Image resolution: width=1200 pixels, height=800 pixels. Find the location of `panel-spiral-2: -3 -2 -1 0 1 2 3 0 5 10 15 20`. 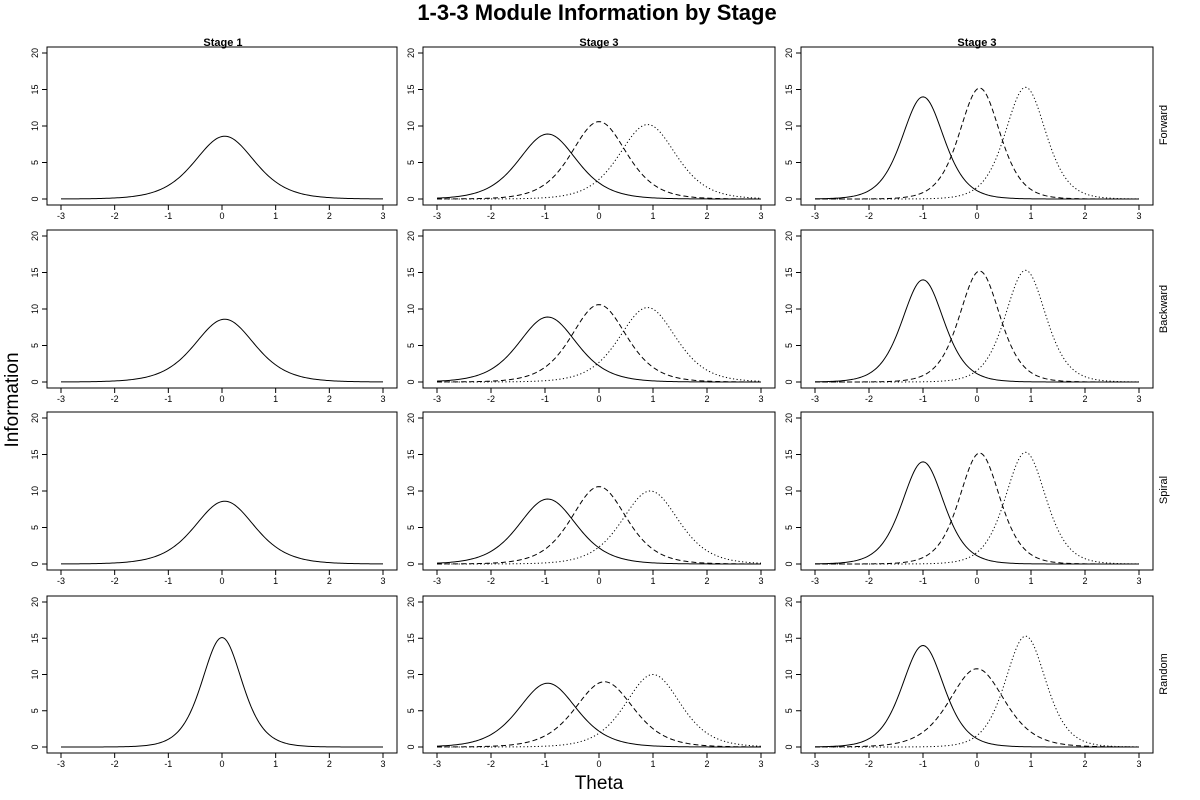

panel-spiral-2: -3 -2 -1 0 1 2 3 0 5 10 15 20 is located at coordinates (591, 498).